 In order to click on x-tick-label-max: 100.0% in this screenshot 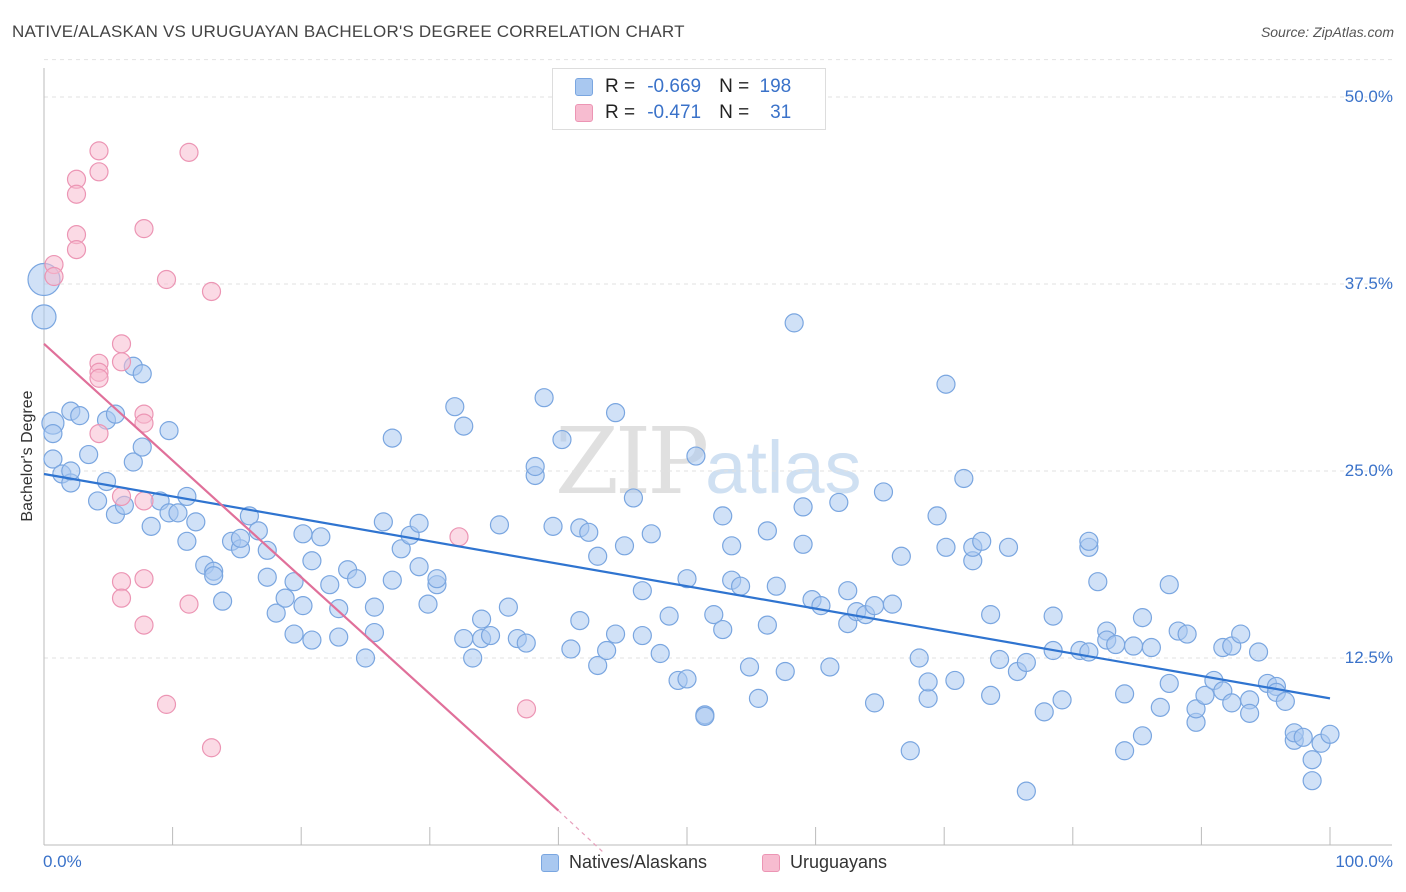, I will do `click(1364, 861)`.